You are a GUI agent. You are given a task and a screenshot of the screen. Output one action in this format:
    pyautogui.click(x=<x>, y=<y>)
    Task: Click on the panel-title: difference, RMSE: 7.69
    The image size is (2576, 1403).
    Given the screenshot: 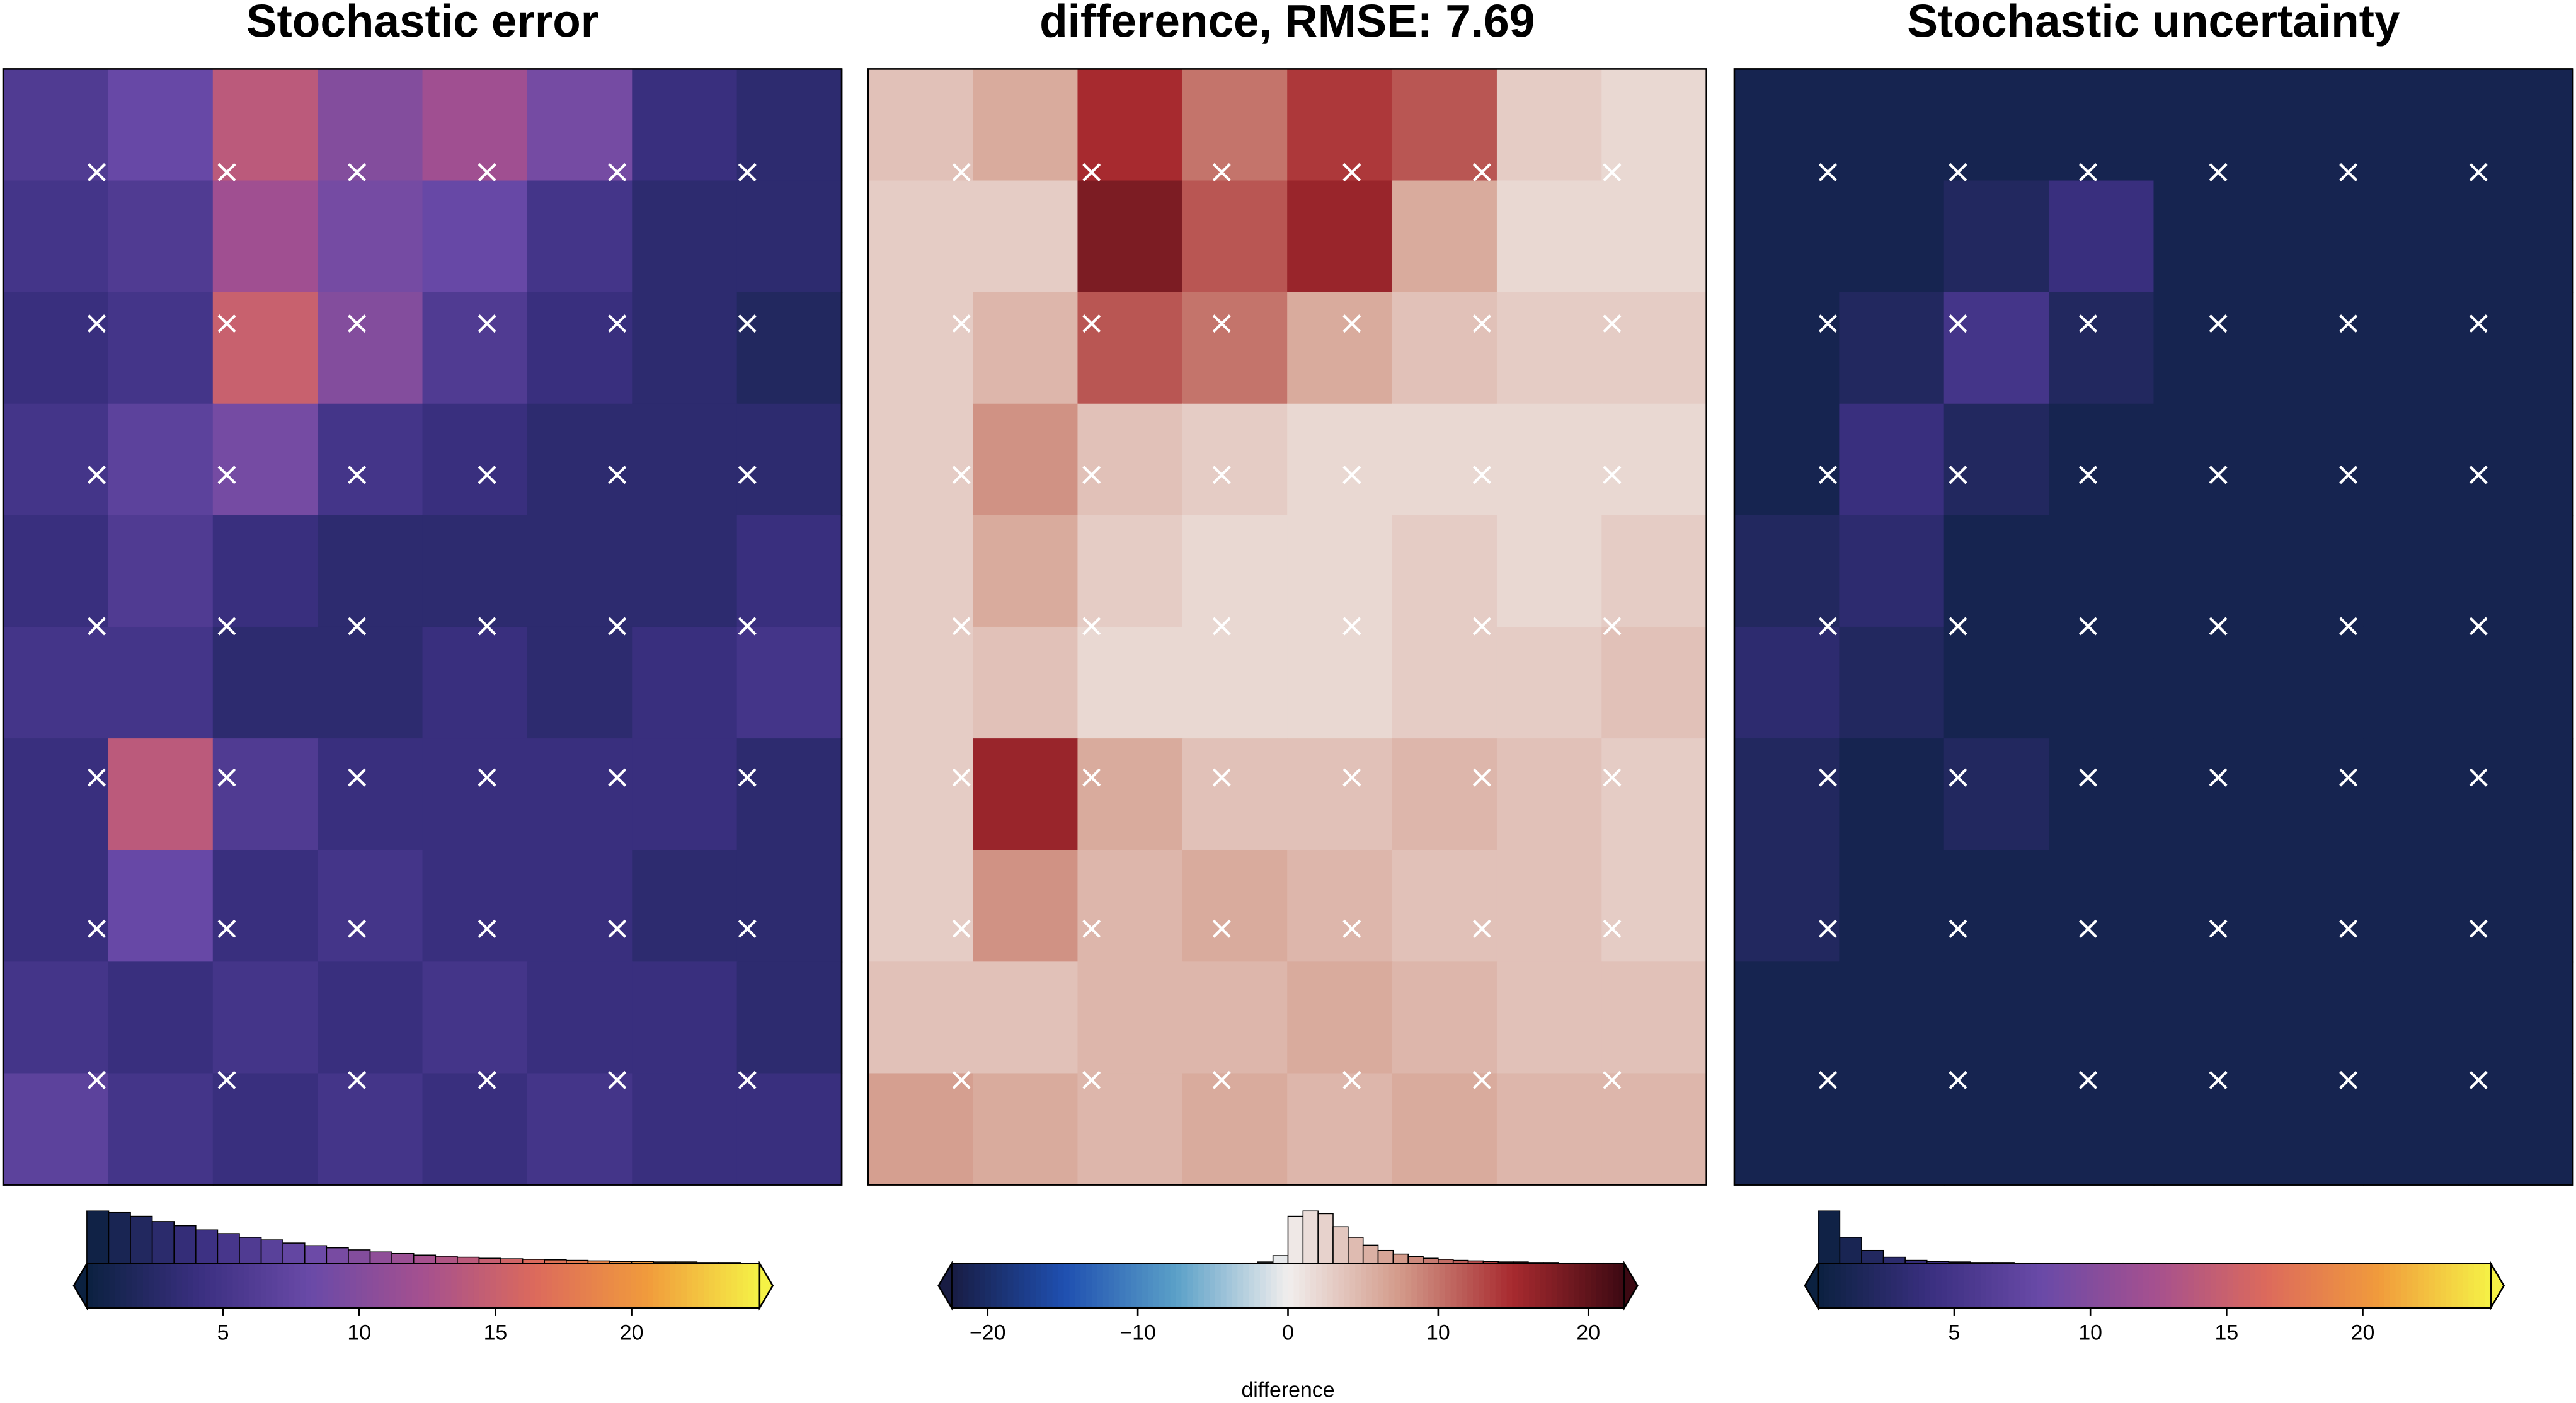 What is the action you would take?
    pyautogui.click(x=1287, y=23)
    